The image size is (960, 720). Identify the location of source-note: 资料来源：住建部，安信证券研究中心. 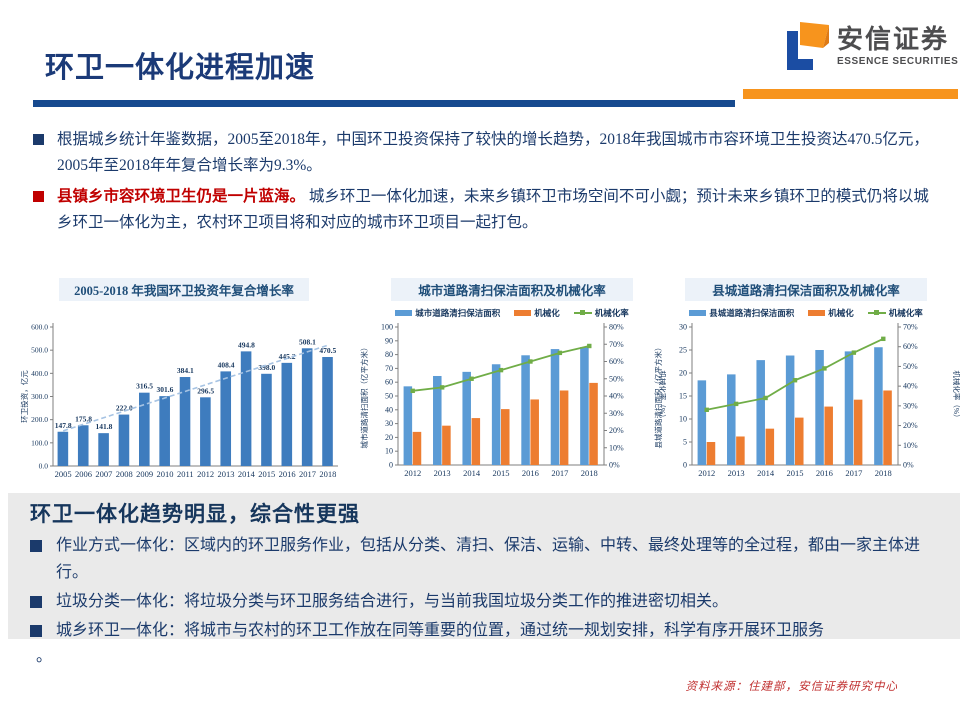
(791, 687).